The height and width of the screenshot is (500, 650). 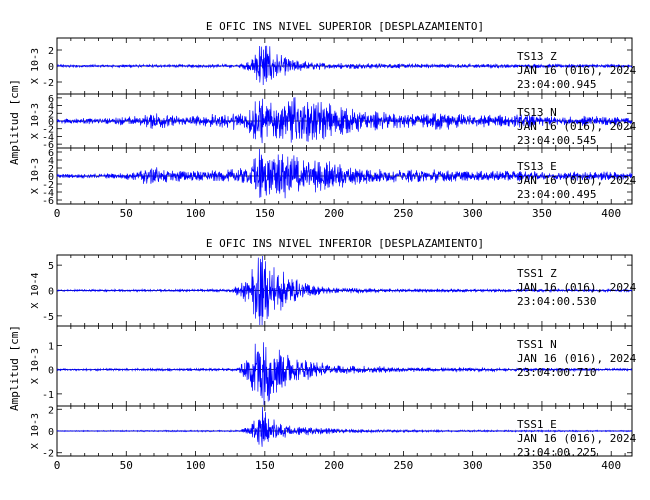 I want to click on station-label: TS13 Z, so click(x=537, y=56).